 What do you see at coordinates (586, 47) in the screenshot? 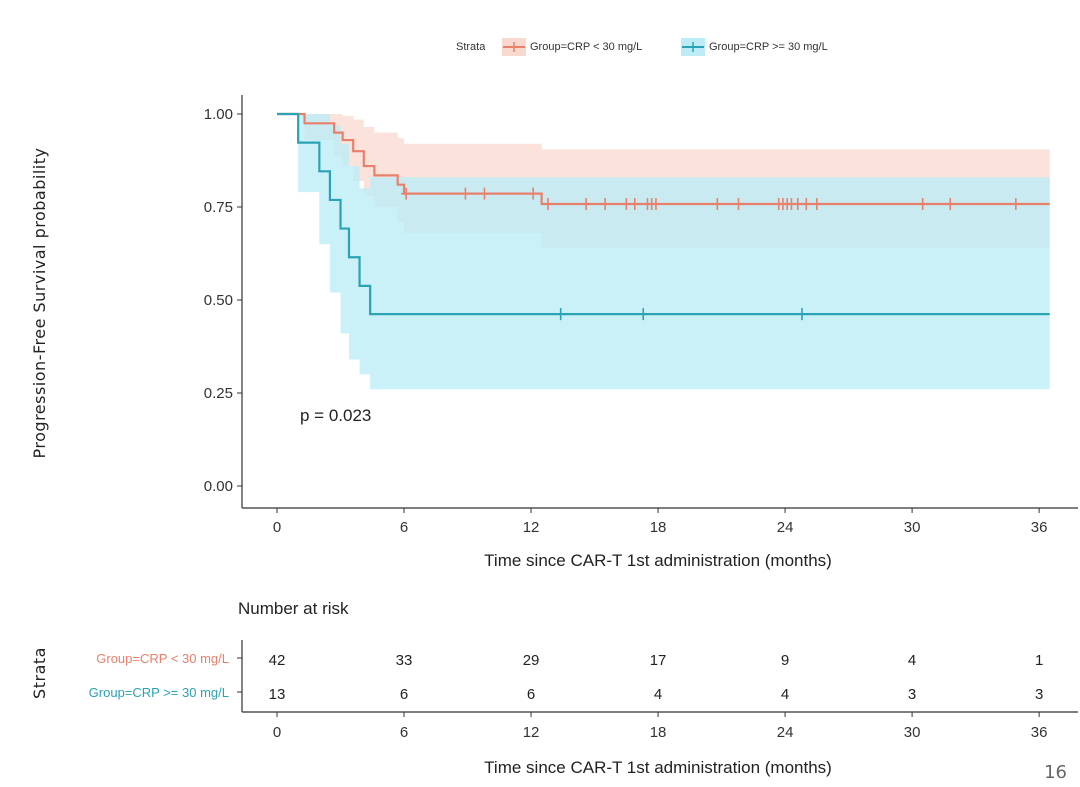
I see `legend-label-low-crp: Group=CRP < 30 mg/L` at bounding box center [586, 47].